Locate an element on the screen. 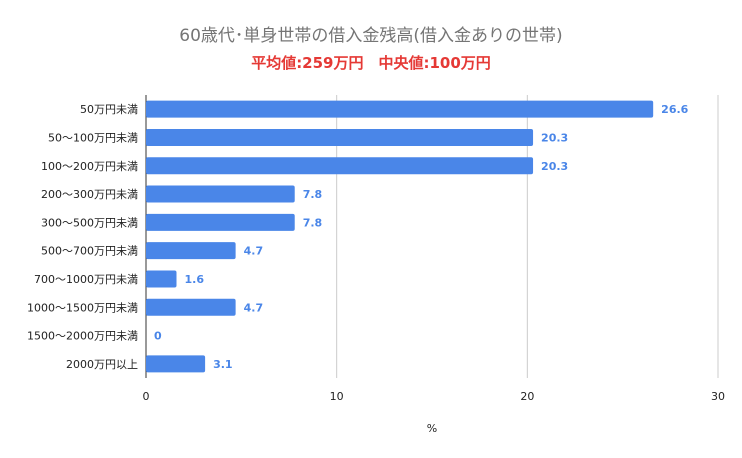 Image resolution: width=742 pixels, height=458 pixels. category-label: 2000万円以上 is located at coordinates (102, 364).